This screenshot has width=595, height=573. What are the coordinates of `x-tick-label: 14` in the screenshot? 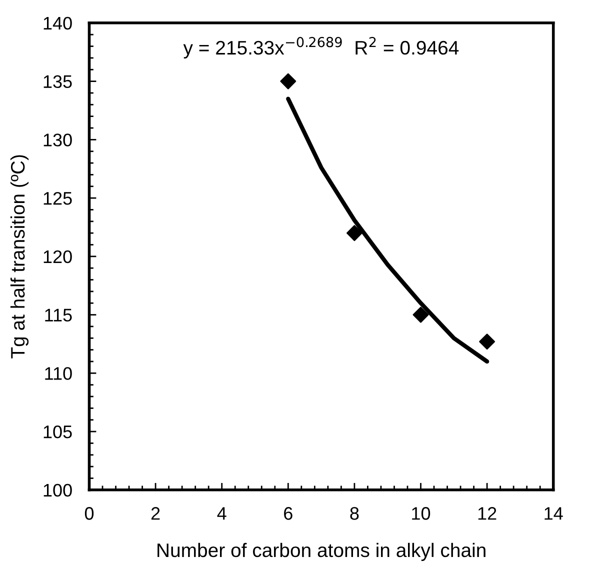 It's located at (553, 513).